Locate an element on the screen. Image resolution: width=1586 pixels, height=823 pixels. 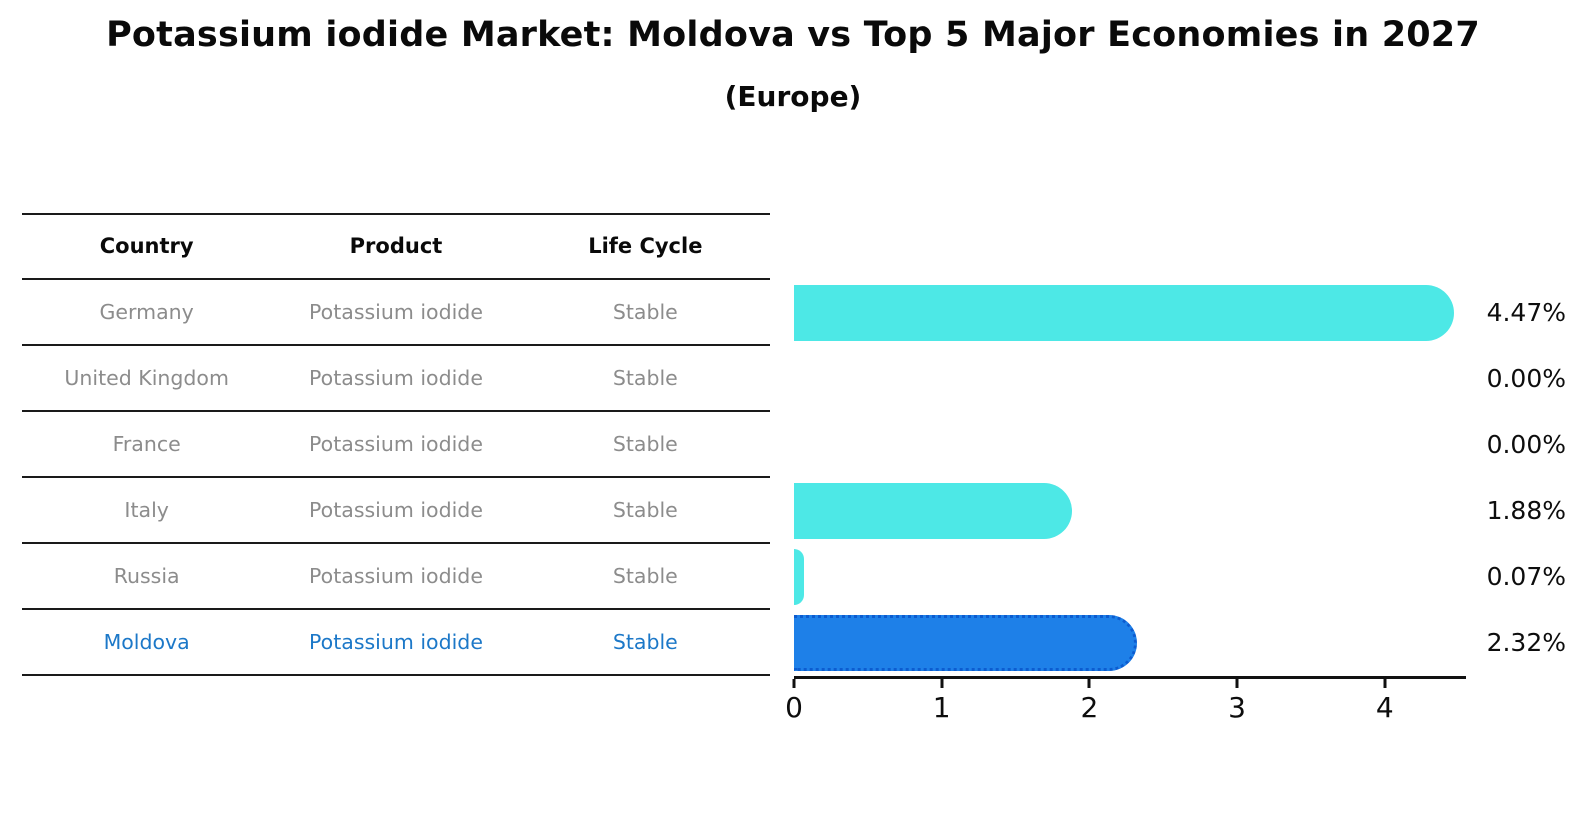
table-row-moldova: Moldova Potassium iodide Stable is located at coordinates (396, 643).